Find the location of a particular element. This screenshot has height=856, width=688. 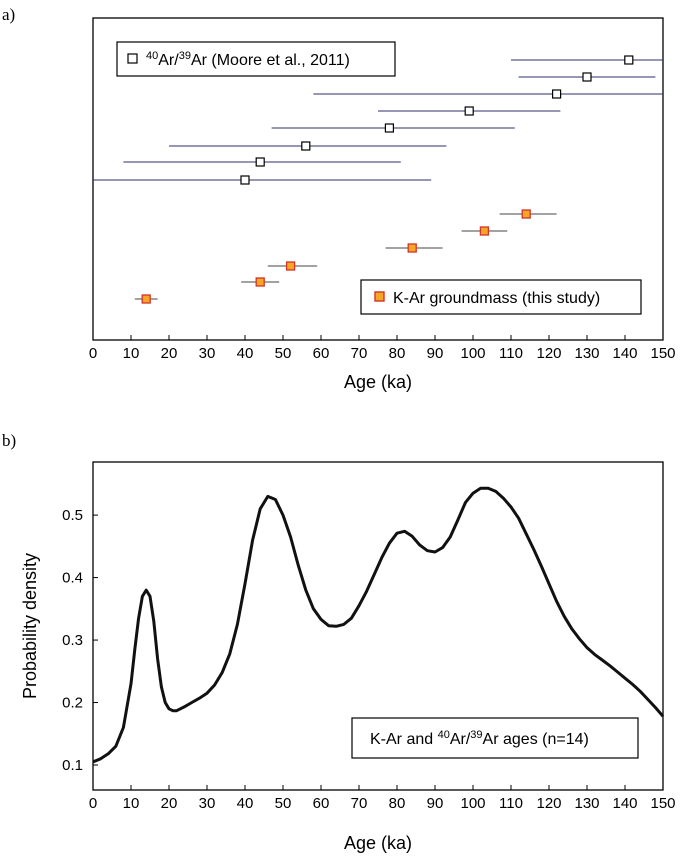

y-tick-label: 0.2 is located at coordinates (72, 703).